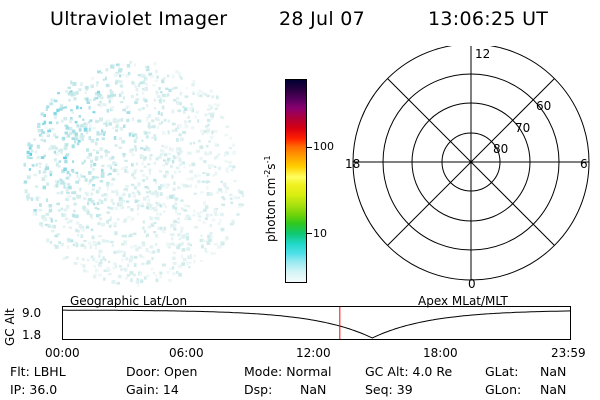 This screenshot has width=600, height=400. Describe the element at coordinates (271, 209) in the screenshot. I see `colorbar-units-text: photon cm` at that location.